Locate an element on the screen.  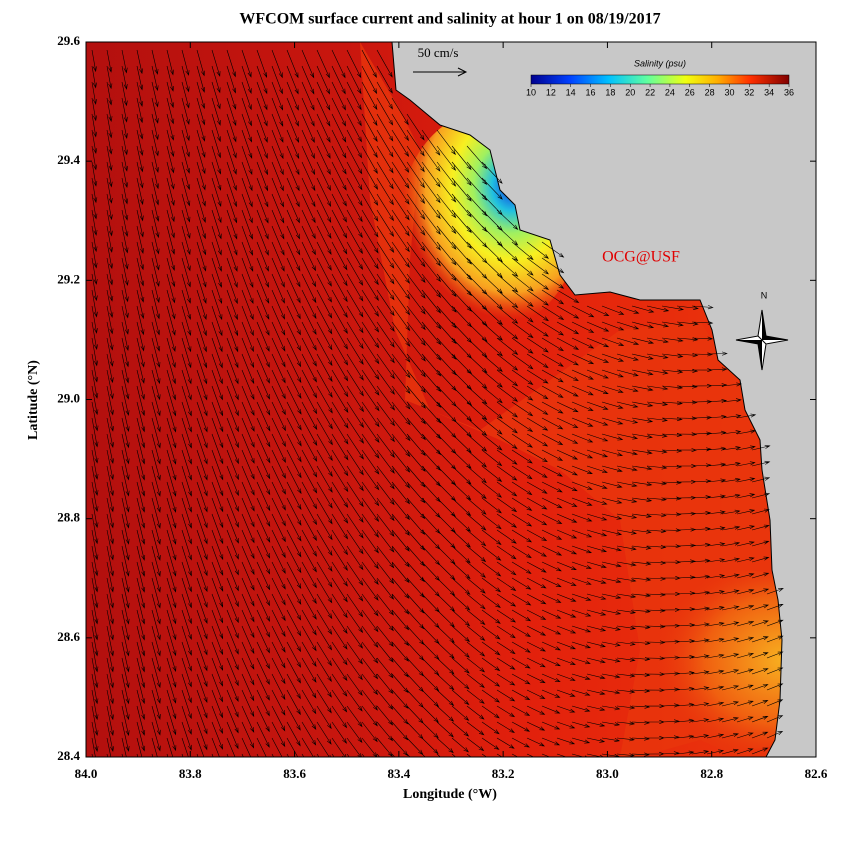
colorbar-tick-label: 24 is located at coordinates (670, 92).